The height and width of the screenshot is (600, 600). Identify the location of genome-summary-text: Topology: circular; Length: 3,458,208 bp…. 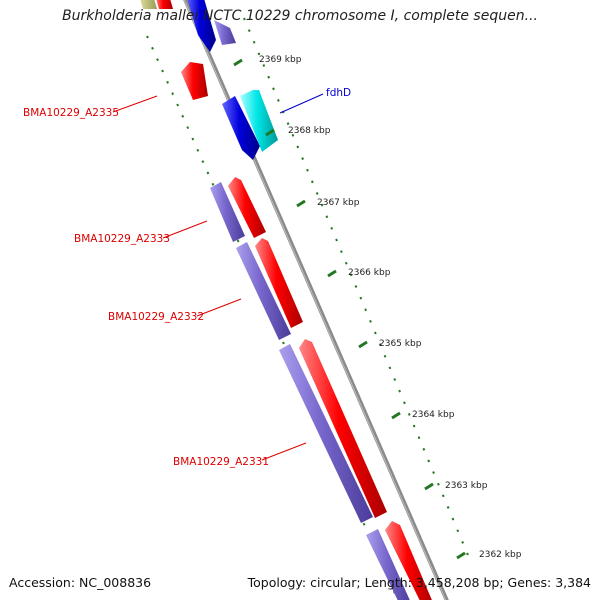
(419, 582).